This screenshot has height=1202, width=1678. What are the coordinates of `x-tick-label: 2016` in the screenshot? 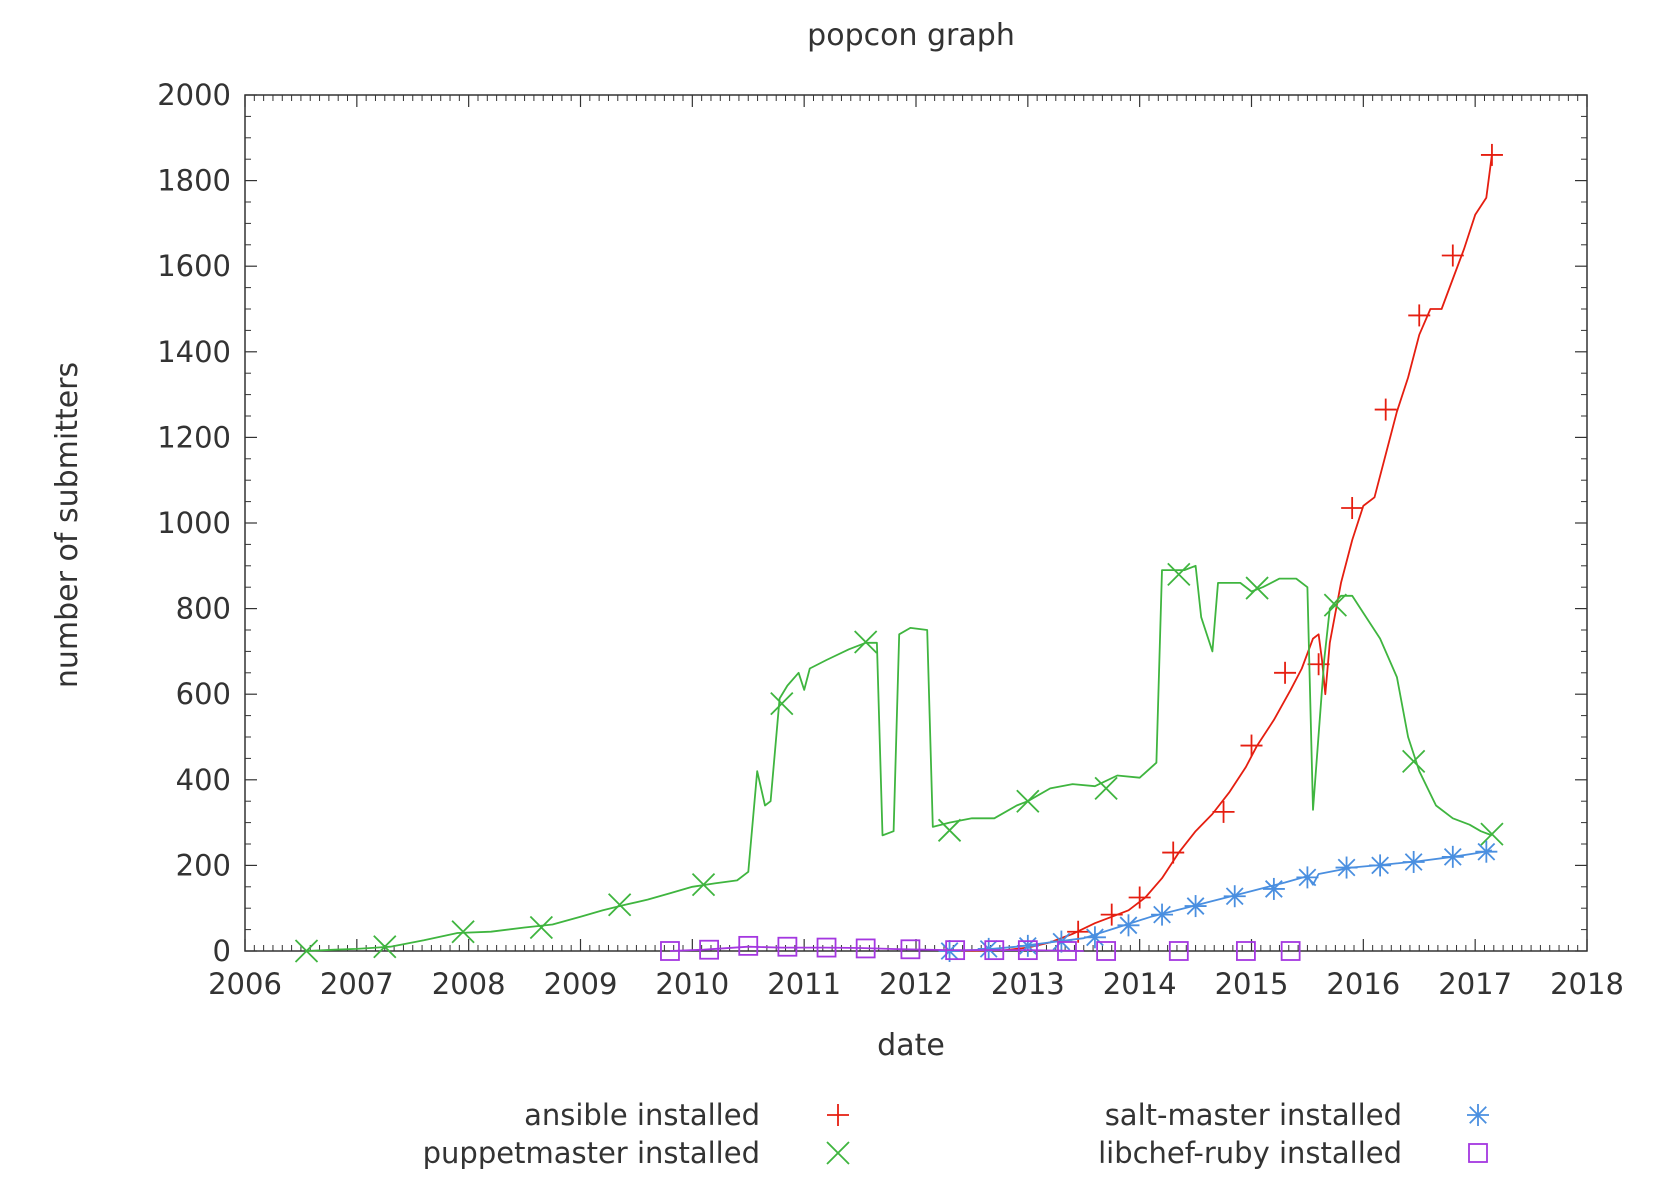 It's located at (1363, 984).